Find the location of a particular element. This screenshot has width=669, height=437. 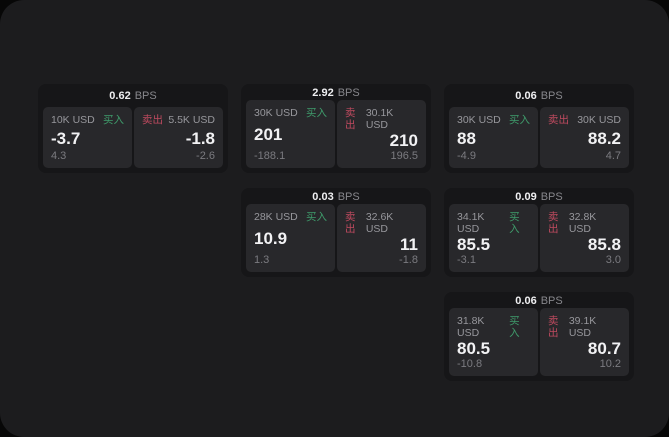

sell-delta: 196.5 is located at coordinates (404, 156).